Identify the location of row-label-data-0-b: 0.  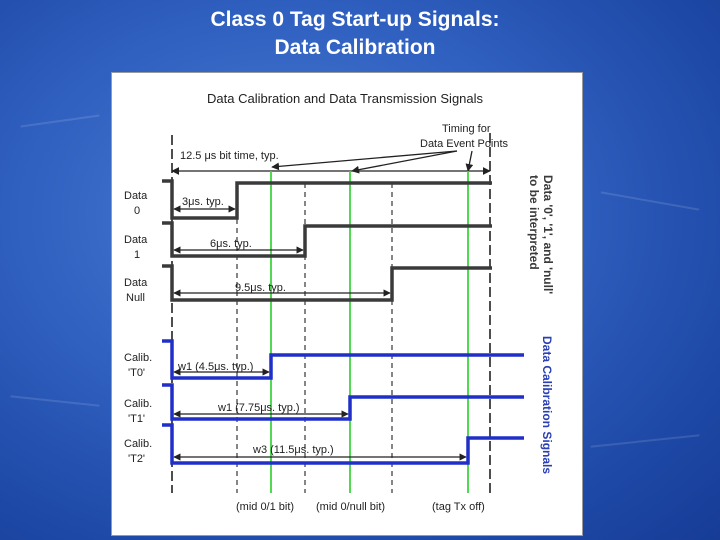
(137, 211).